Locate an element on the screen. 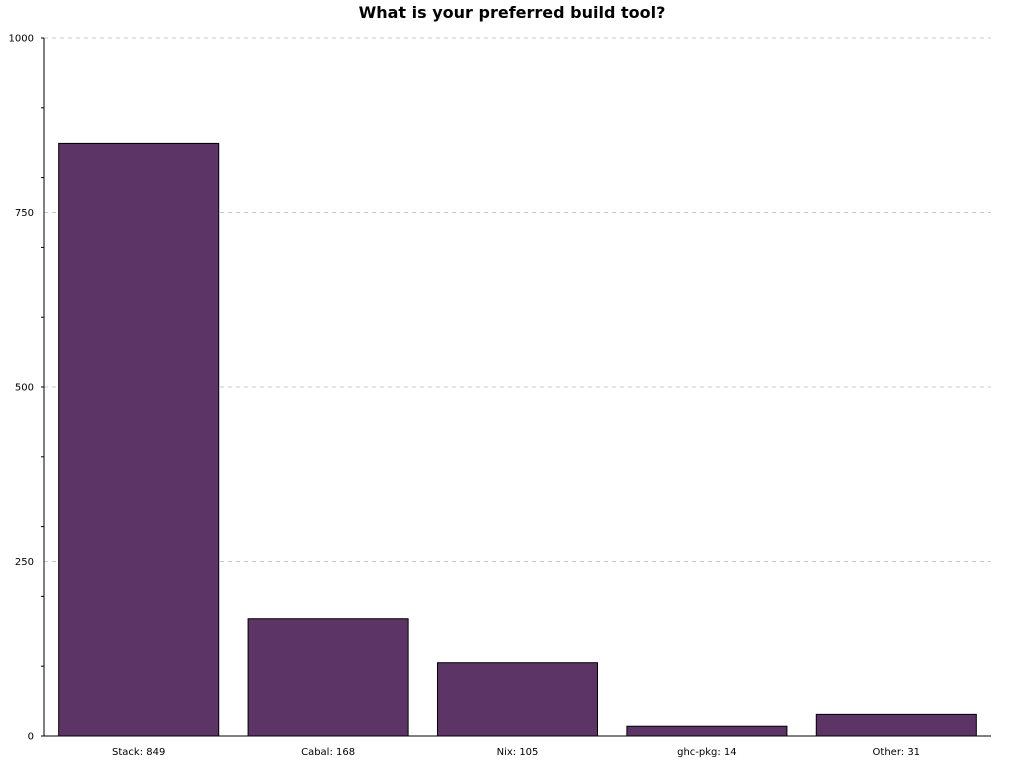 Image resolution: width=1024 pixels, height=768 pixels. y-axis-ticks: 0 250 500 750 1000 is located at coordinates (21, 388).